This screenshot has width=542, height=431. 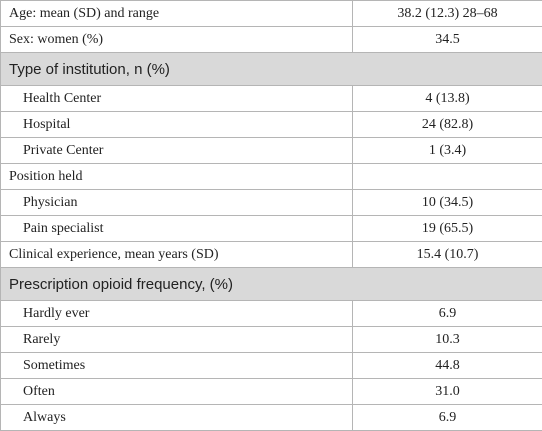 I want to click on row-value: 38.2 (12.3) 28–68, so click(x=447, y=14).